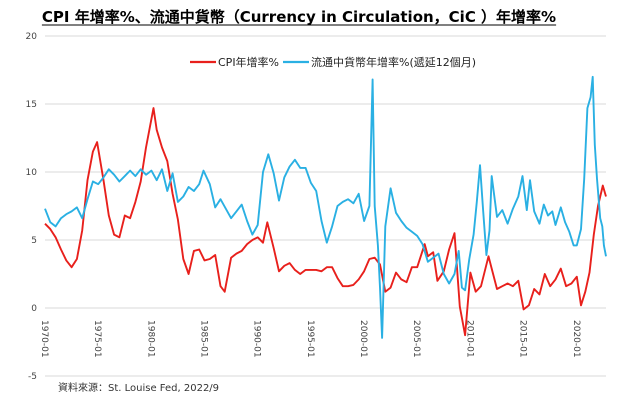 This screenshot has width=639, height=400. What do you see at coordinates (32, 37) in the screenshot?
I see `y-tick-label: 20` at bounding box center [32, 37].